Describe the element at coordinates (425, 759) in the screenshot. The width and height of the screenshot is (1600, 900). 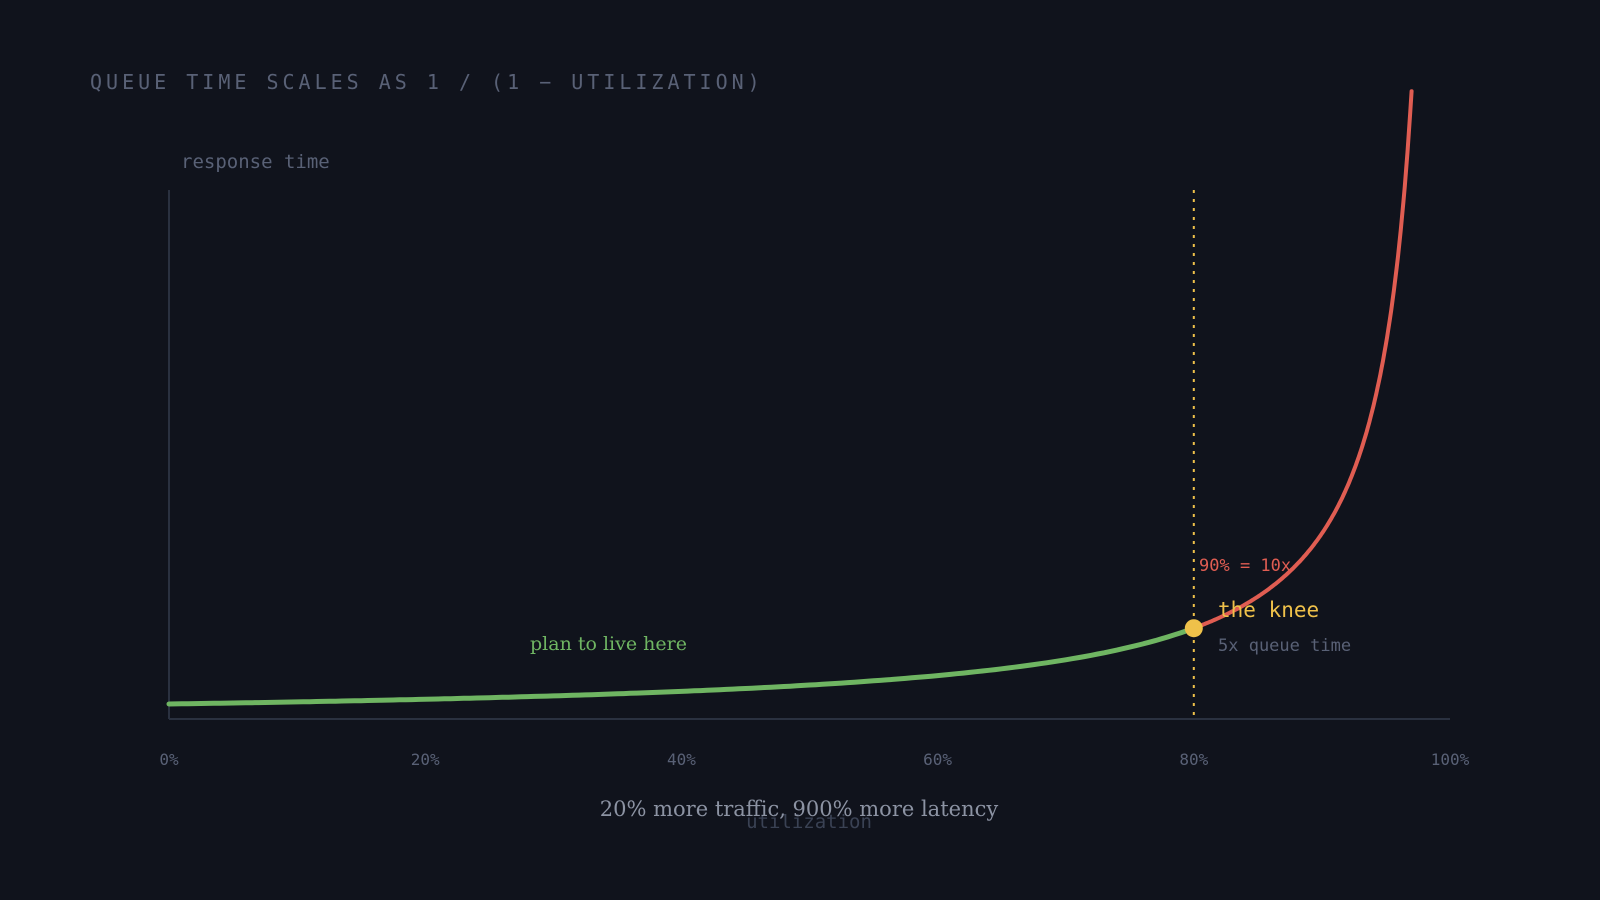
I see `x-tick-label: 20%` at that location.